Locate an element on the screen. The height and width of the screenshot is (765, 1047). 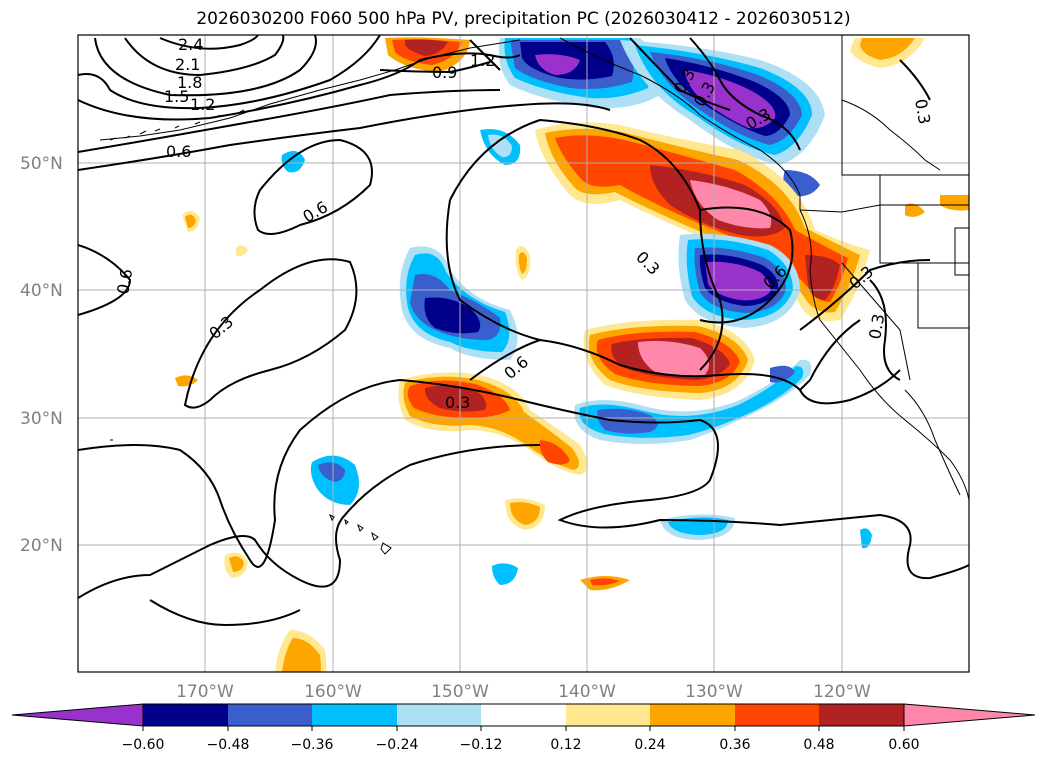
pc-positive-blob-small-e-inner is located at coordinates (236, 564).